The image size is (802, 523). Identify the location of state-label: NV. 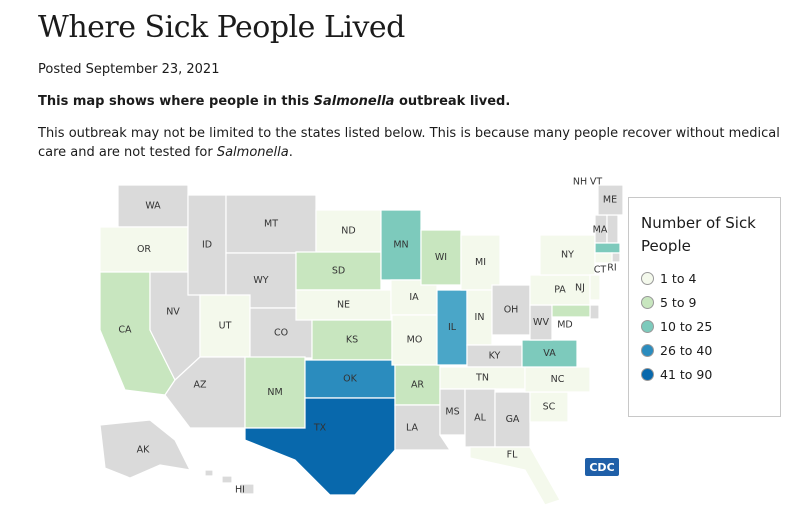
(173, 312).